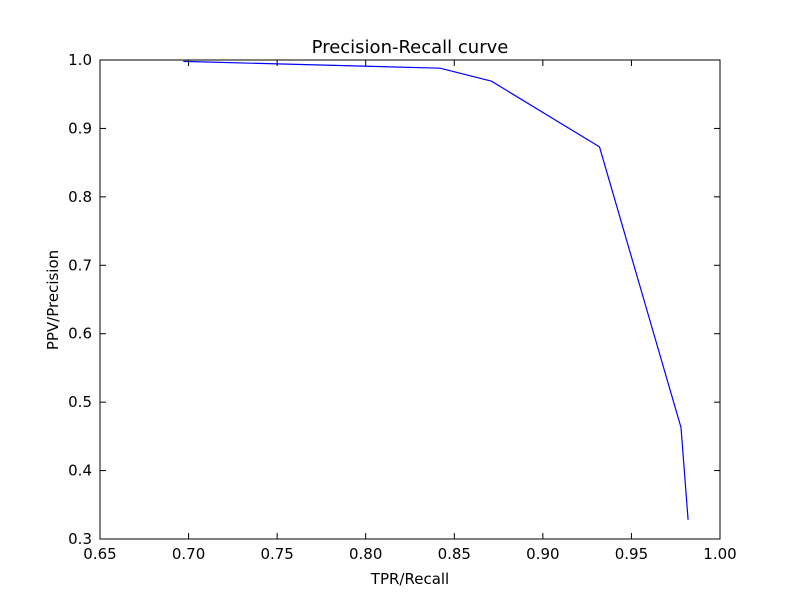 This screenshot has height=600, width=800. What do you see at coordinates (80, 128) in the screenshot?
I see `y-tick-label: 0.9` at bounding box center [80, 128].